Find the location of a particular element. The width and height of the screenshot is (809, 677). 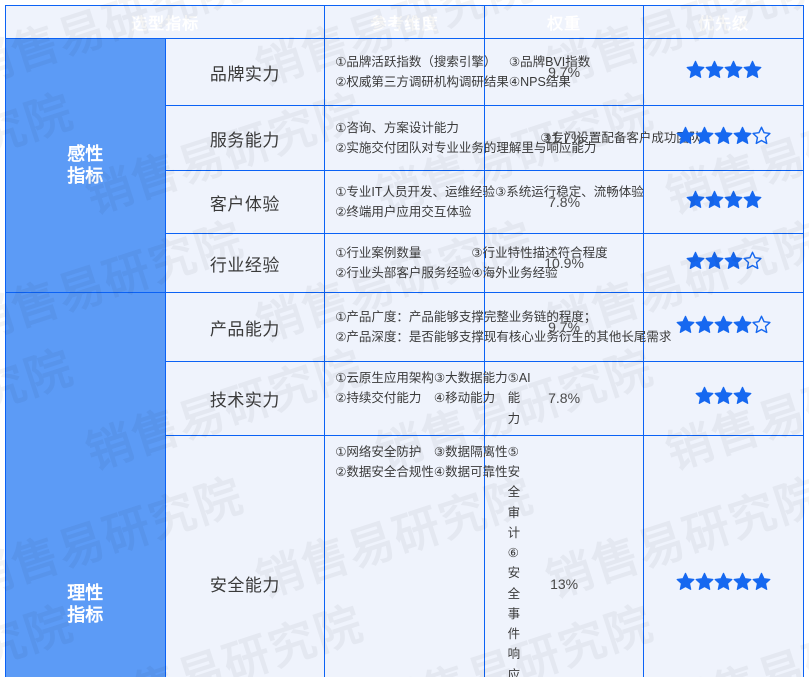

dimension-column: ①专业IT人员开发、运维经验 ②终端用户应用交互体验 is located at coordinates (415, 202).